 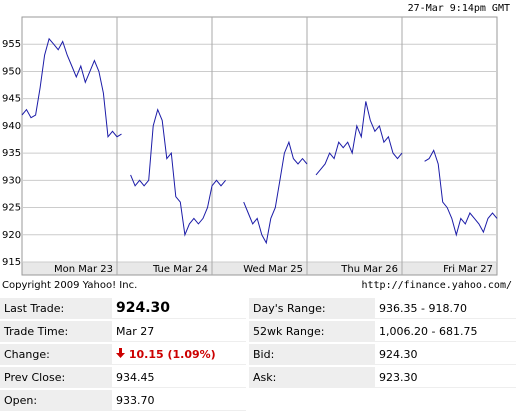 What do you see at coordinates (11, 71) in the screenshot?
I see `y-tick-label: 950` at bounding box center [11, 71].